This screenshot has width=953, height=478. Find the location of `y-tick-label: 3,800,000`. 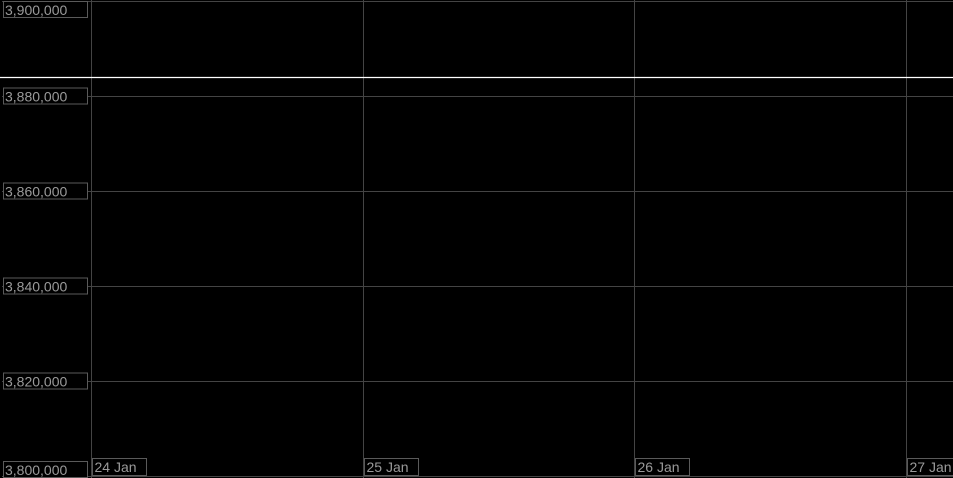

y-tick-label: 3,800,000 is located at coordinates (36, 470).